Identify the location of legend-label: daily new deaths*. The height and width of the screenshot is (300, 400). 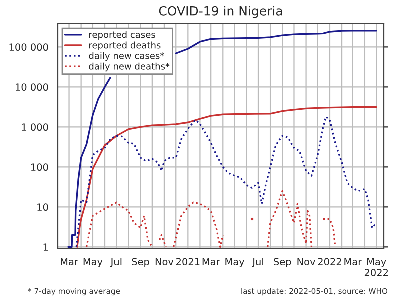
(129, 67).